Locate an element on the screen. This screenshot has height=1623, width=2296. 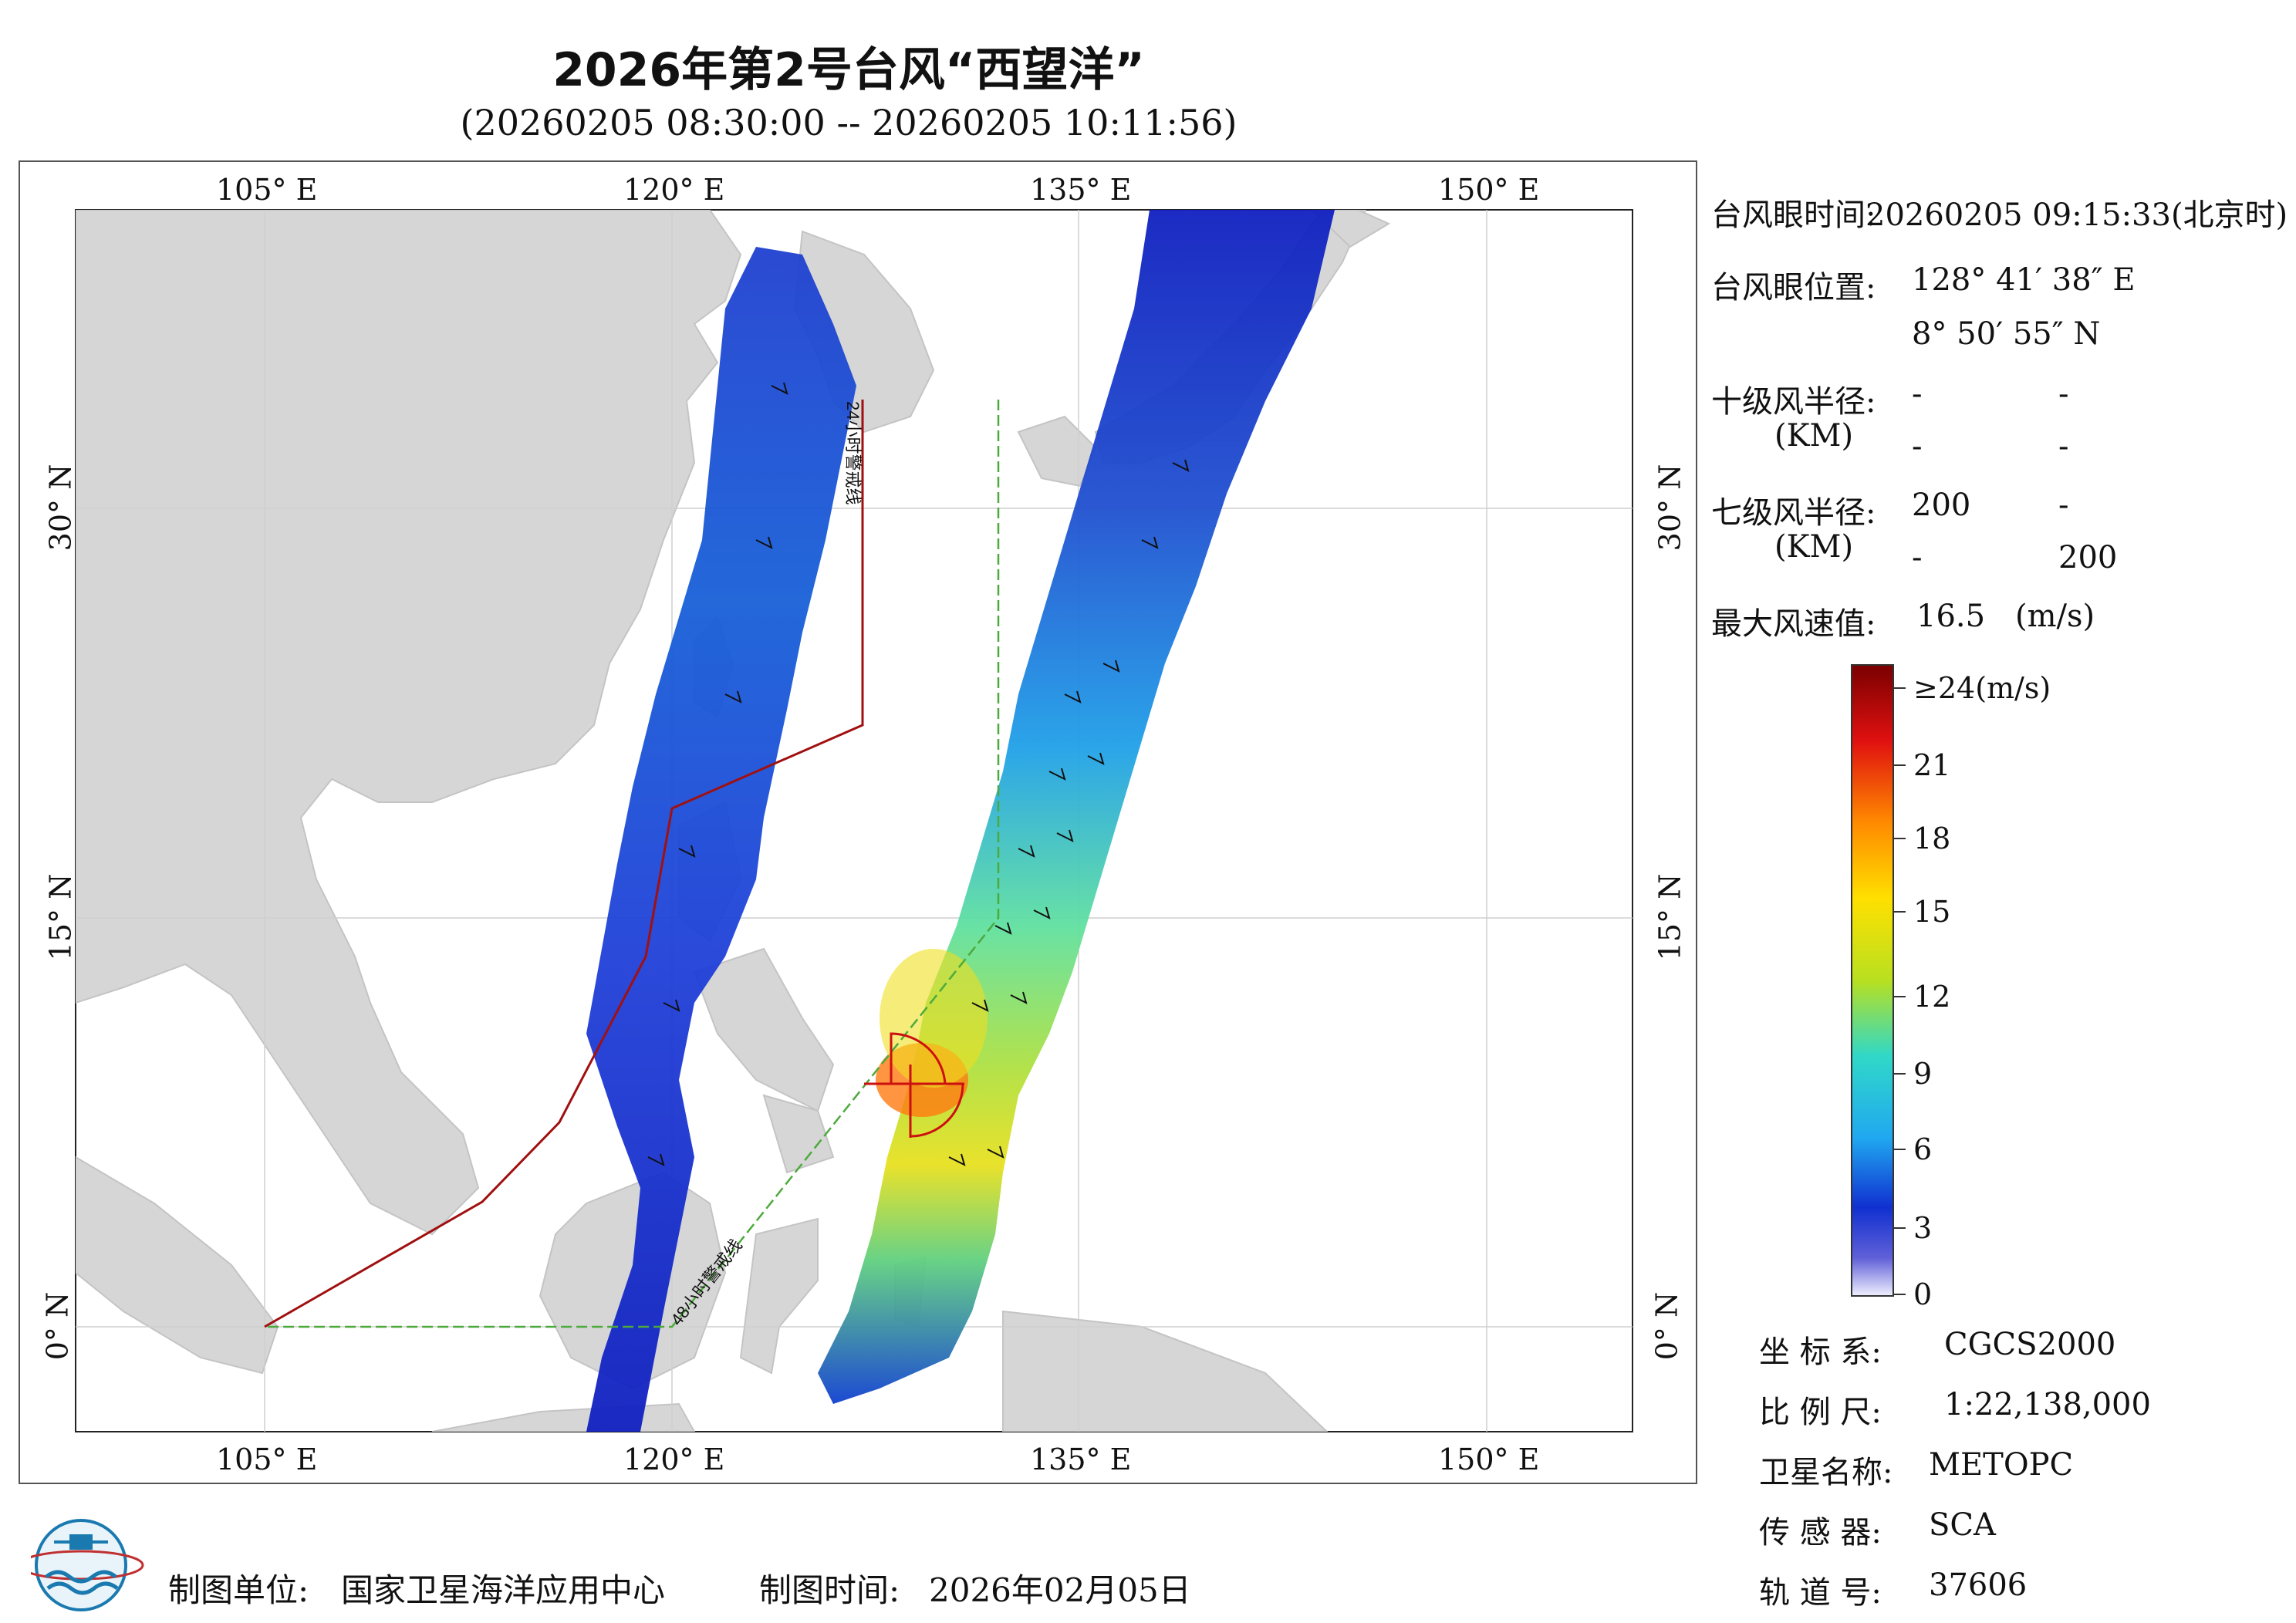
lon-tick-bottom: 120° E is located at coordinates (674, 1459).